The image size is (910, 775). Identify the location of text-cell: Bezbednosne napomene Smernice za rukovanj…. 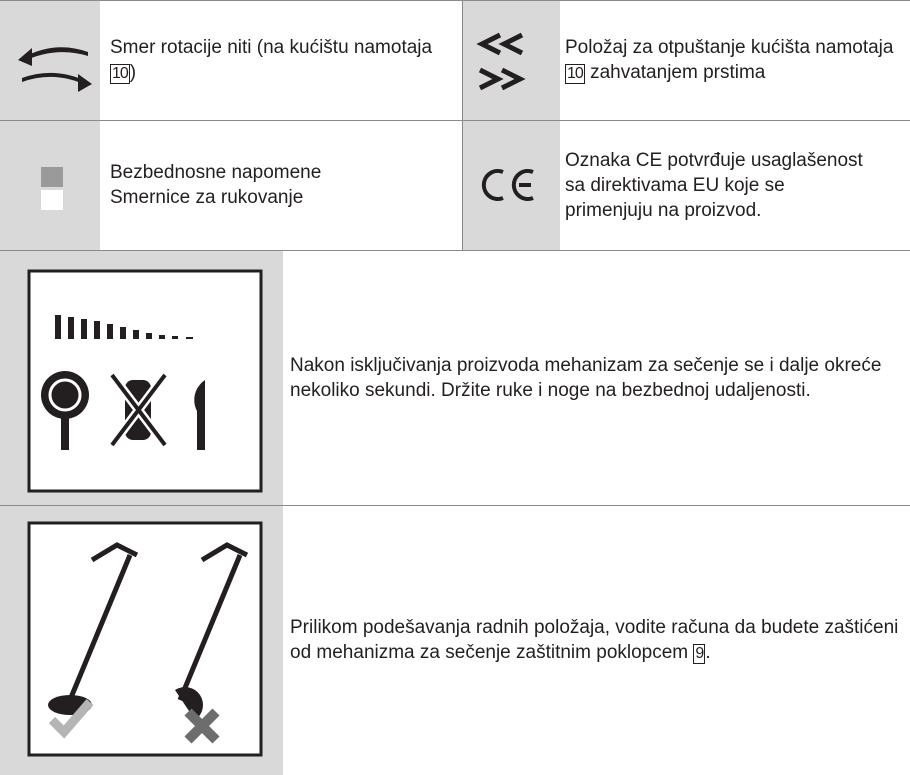
(280, 185).